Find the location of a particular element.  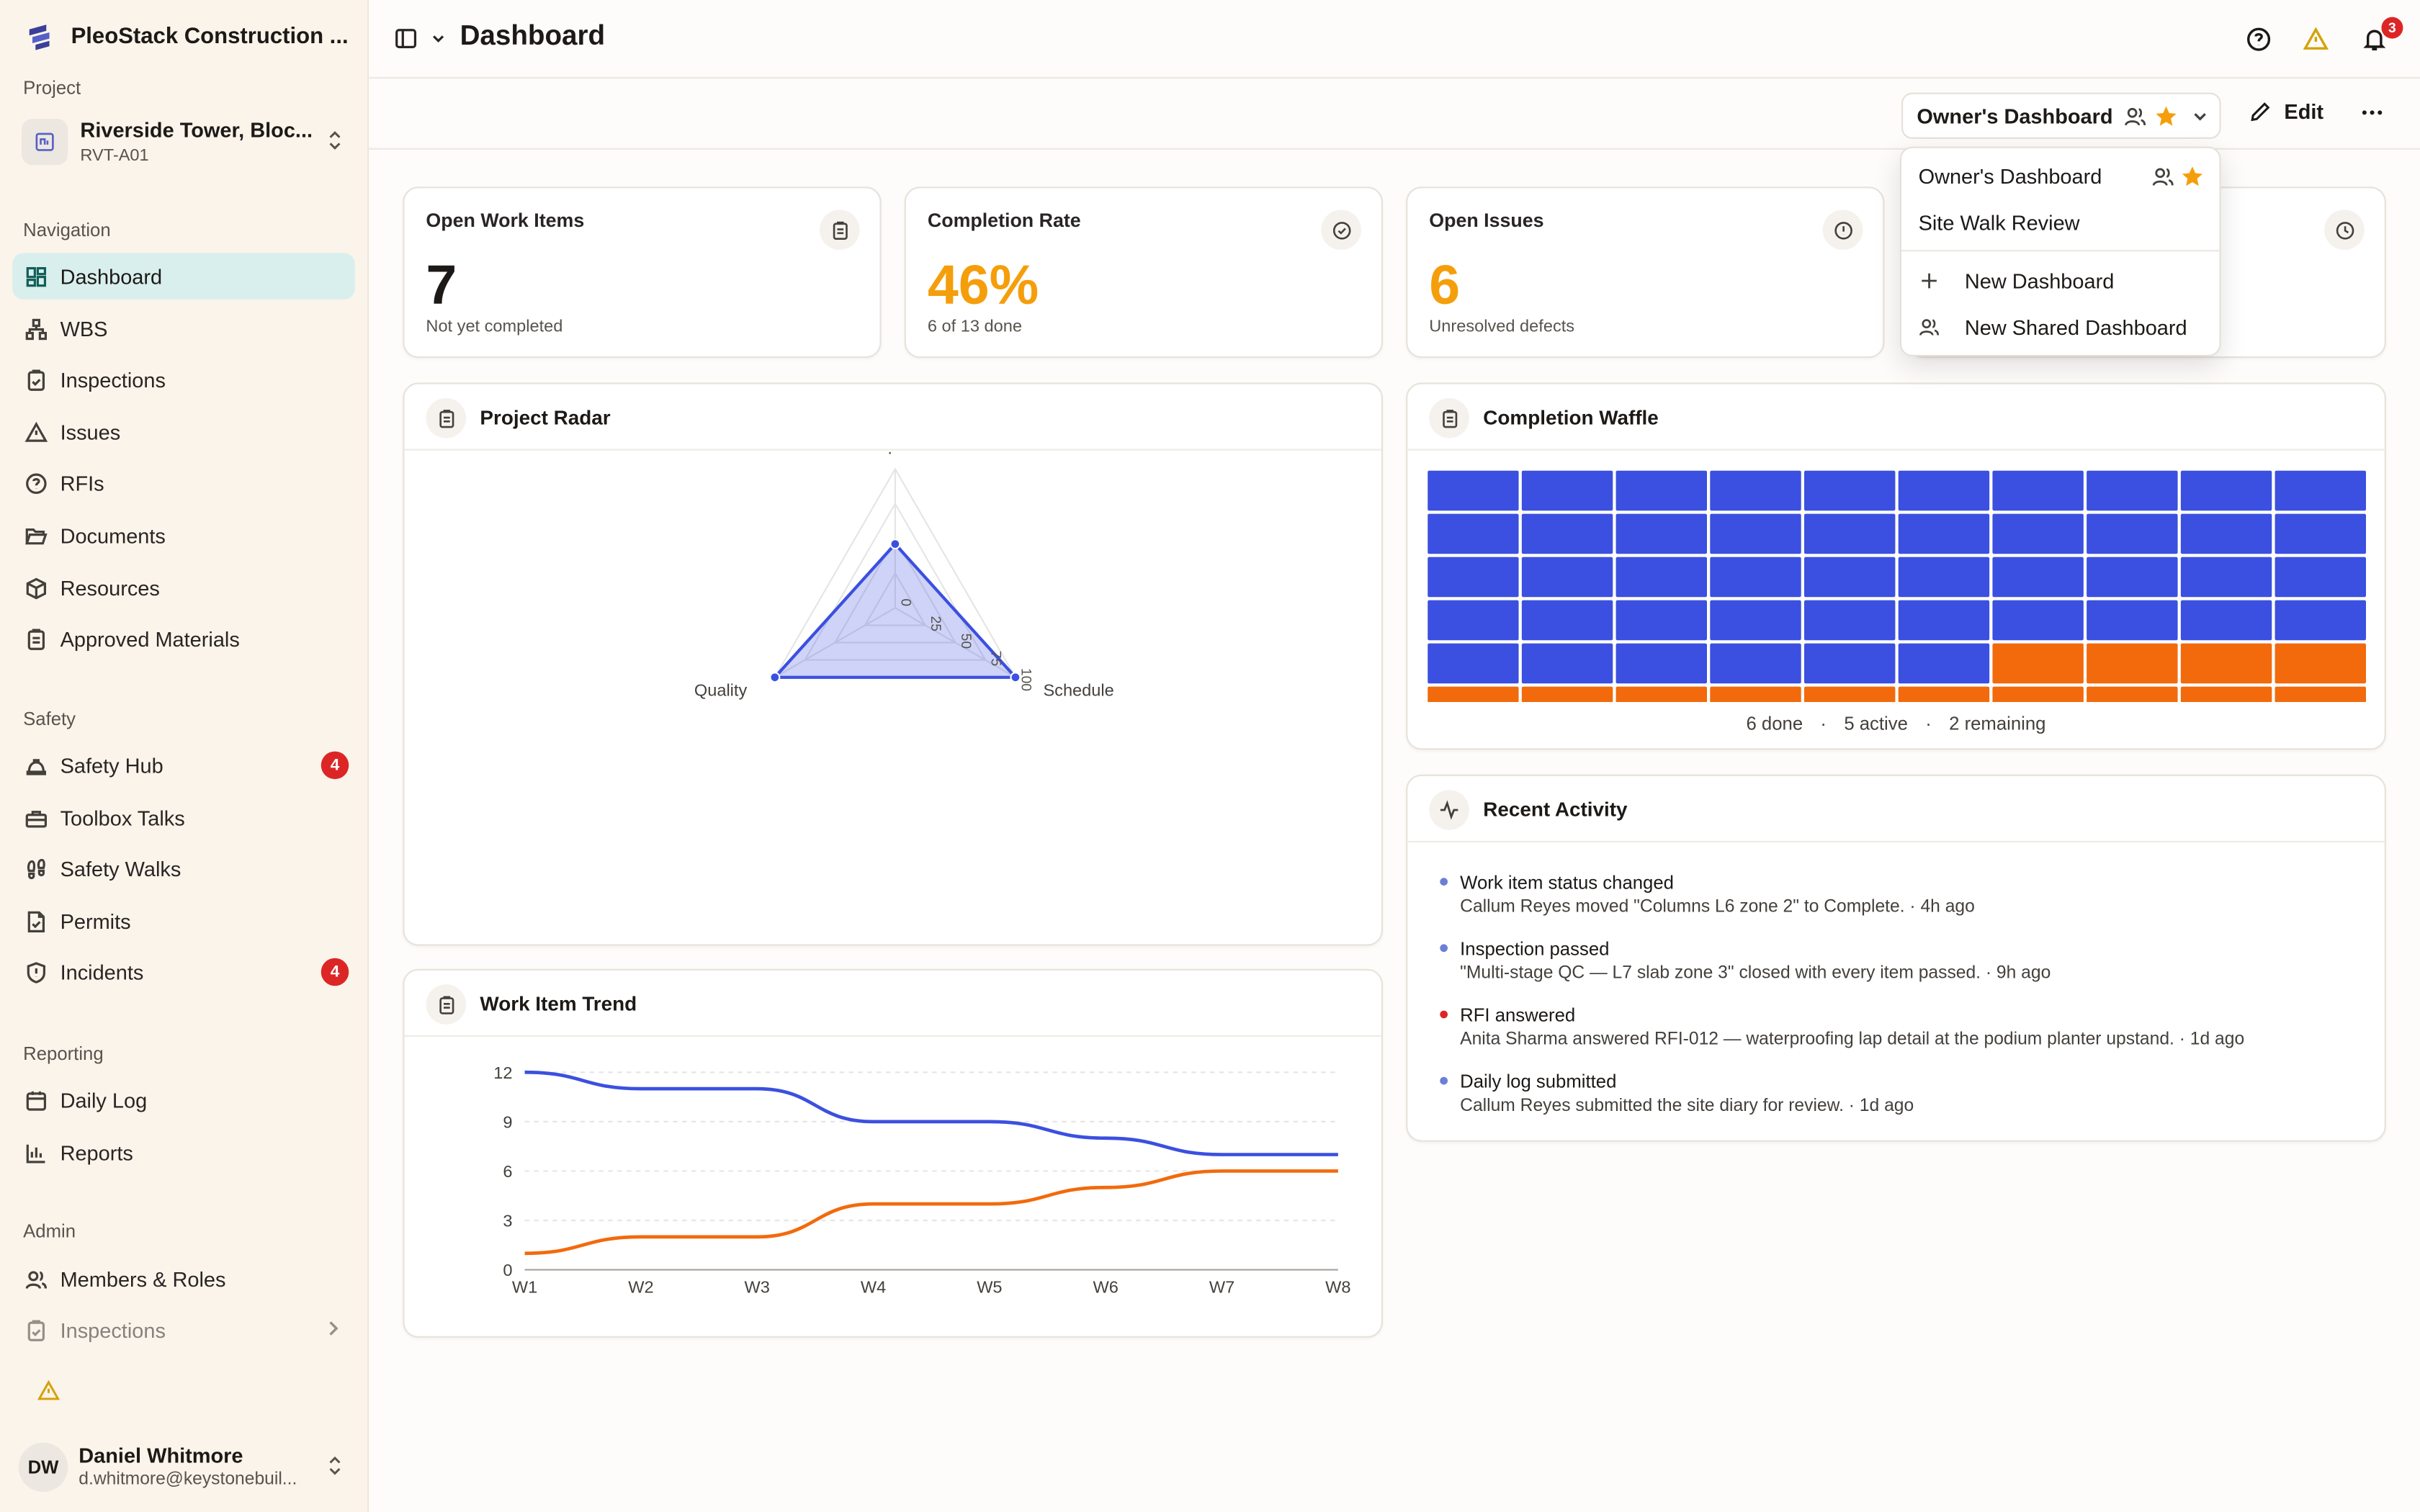

help-button is located at coordinates (2259, 39).